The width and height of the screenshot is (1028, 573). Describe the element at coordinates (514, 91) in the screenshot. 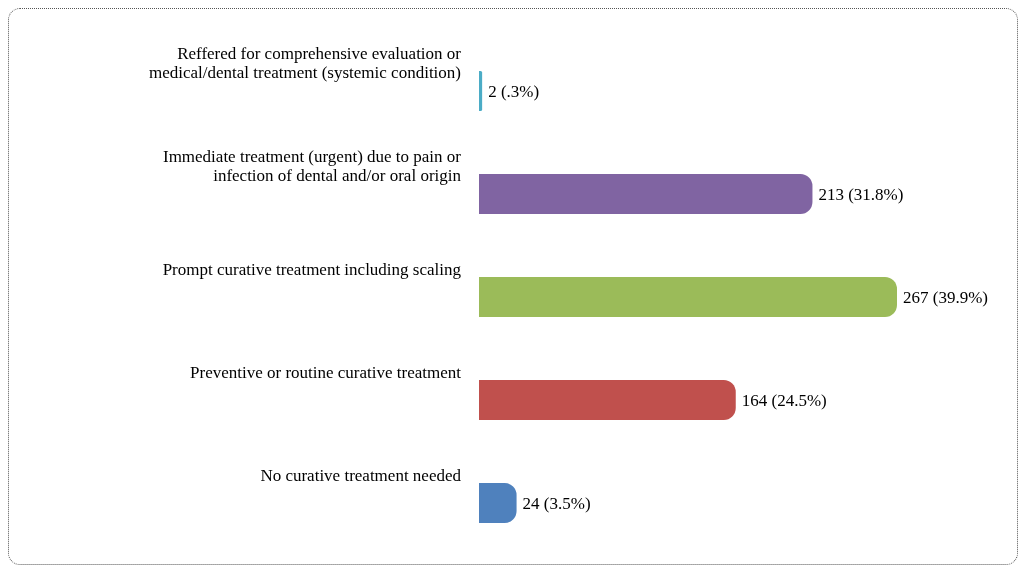

I see `data-label: 2 (.3%)` at that location.